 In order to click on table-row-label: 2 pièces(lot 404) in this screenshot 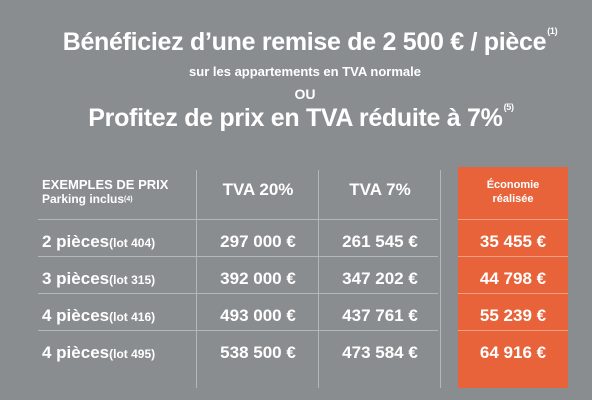, I will do `click(98, 242)`.